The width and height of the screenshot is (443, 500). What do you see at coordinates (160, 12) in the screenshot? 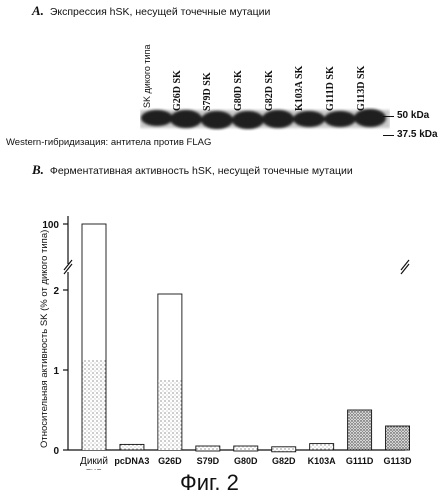
I see `panel-a-title-text: Экспрессия hSK, несущей точечные мутации` at bounding box center [160, 12].